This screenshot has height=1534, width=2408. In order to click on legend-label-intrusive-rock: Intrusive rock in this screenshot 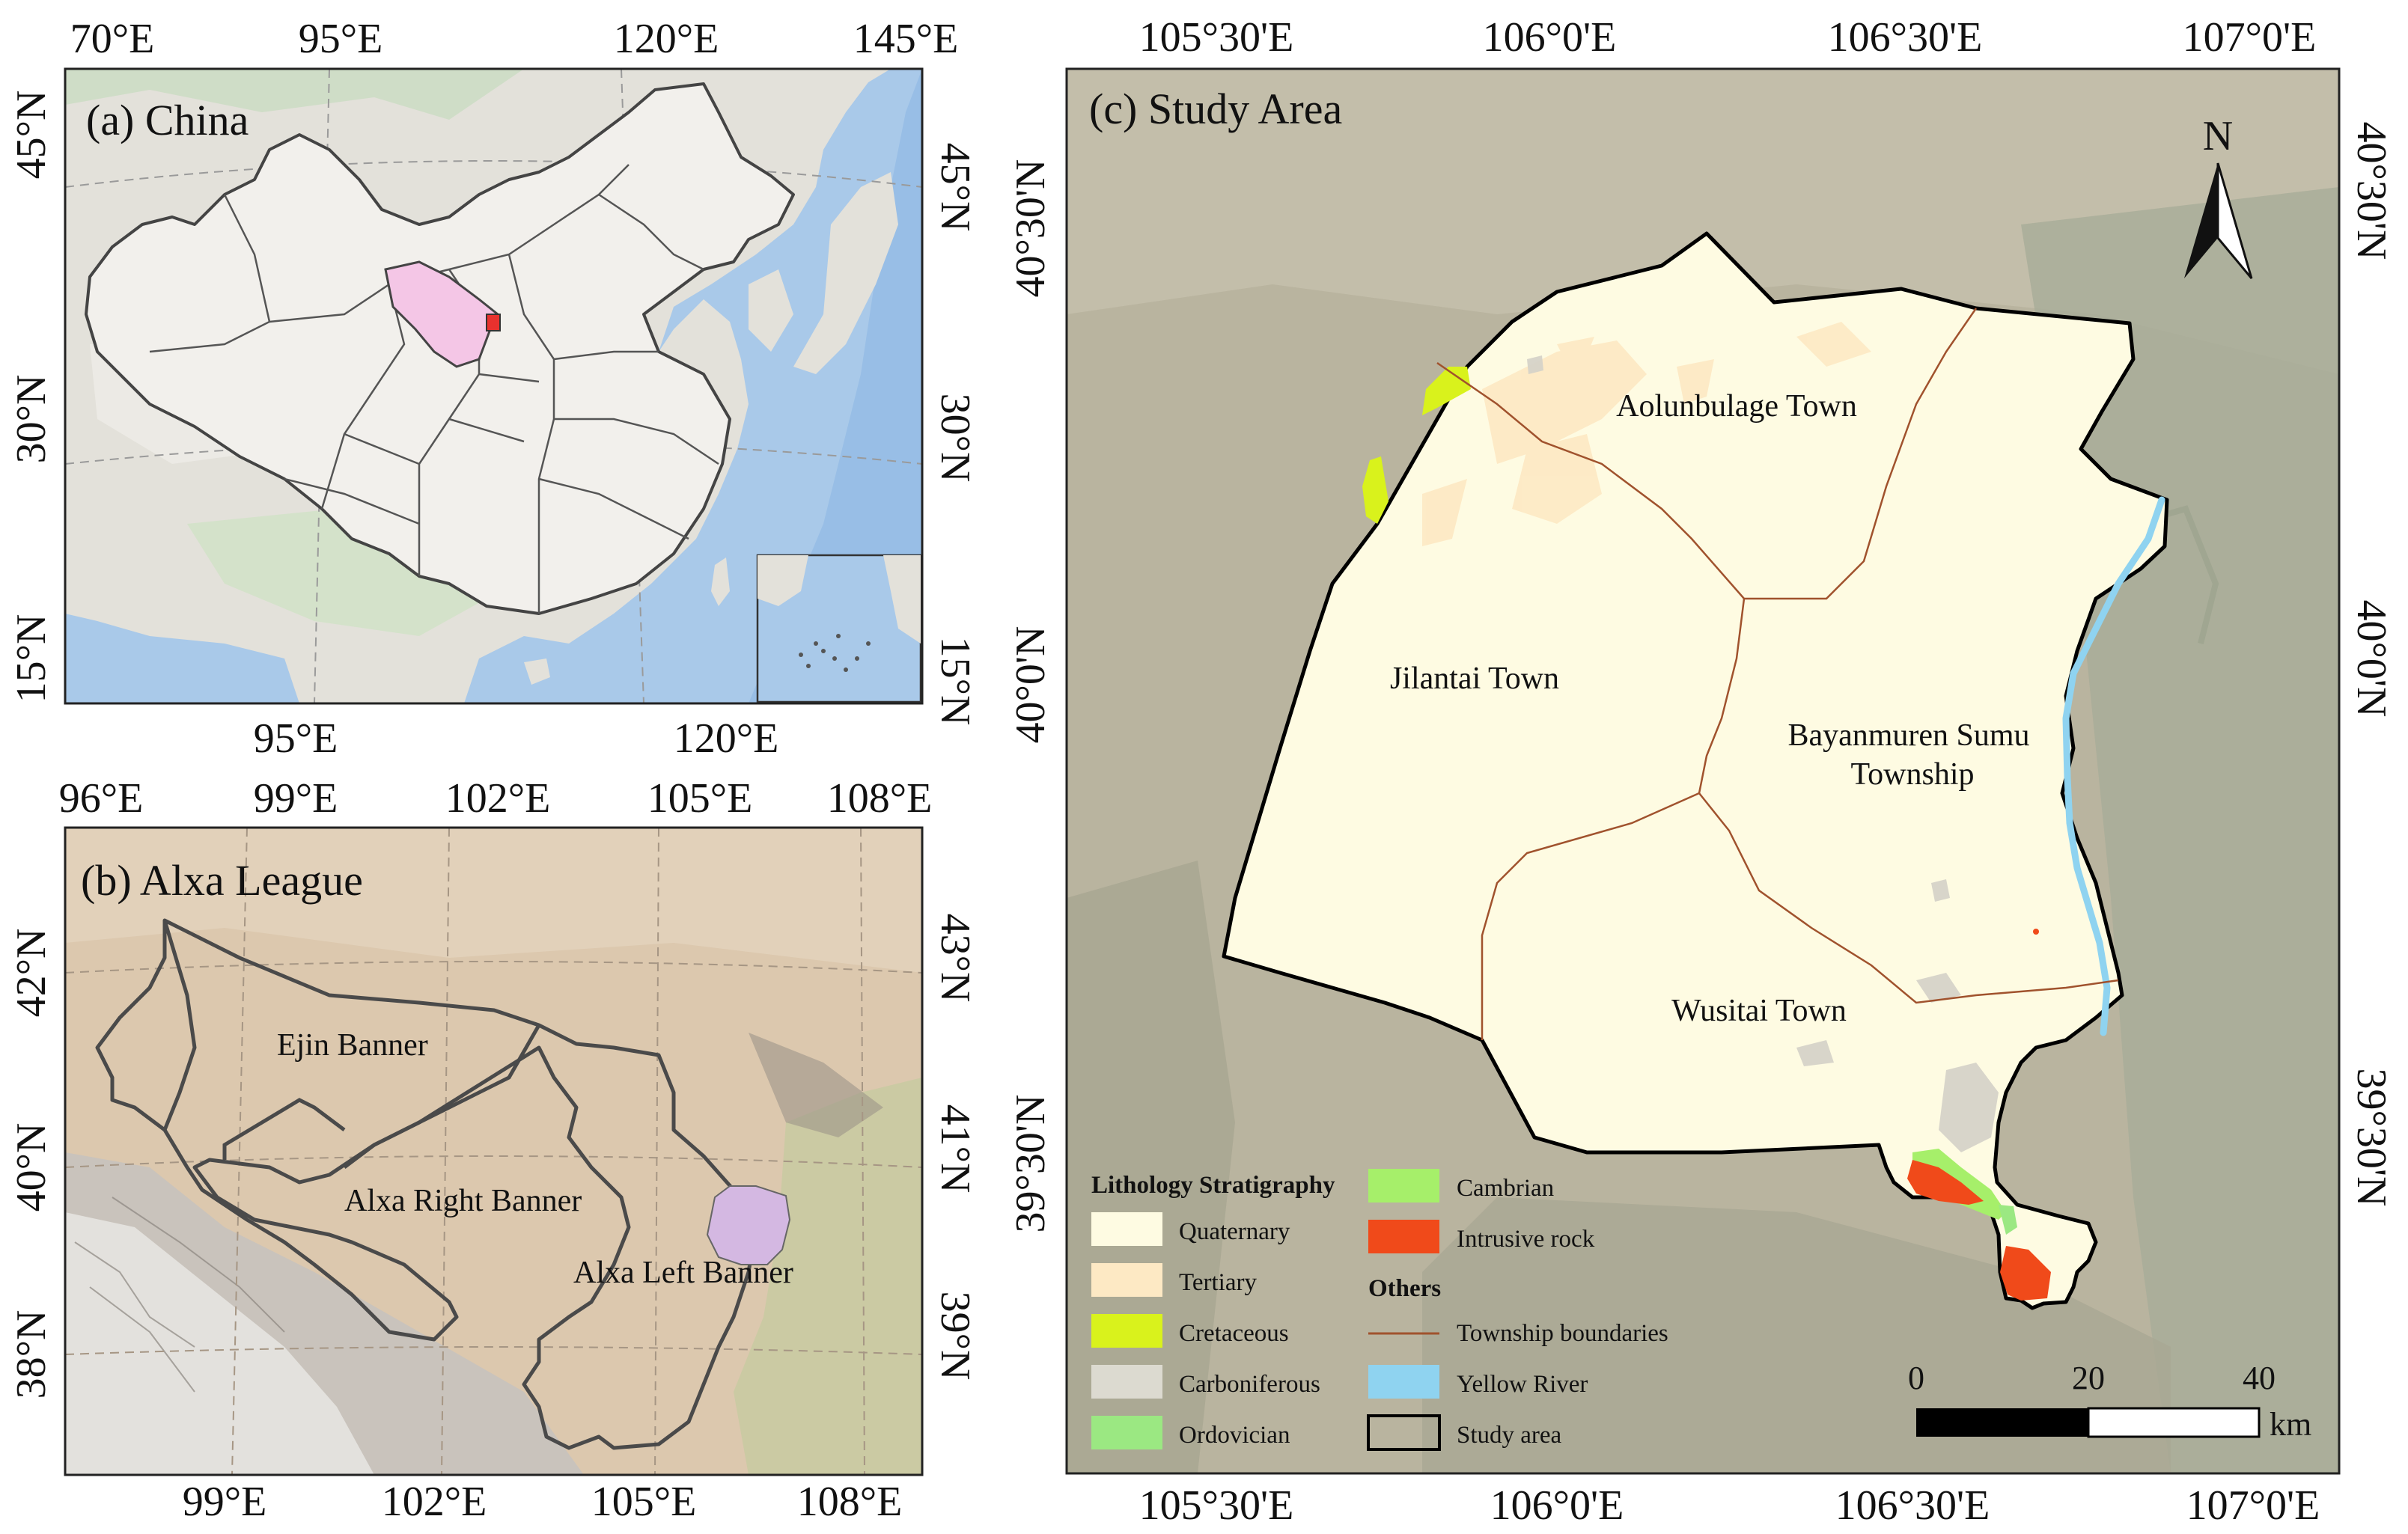, I will do `click(1526, 1240)`.